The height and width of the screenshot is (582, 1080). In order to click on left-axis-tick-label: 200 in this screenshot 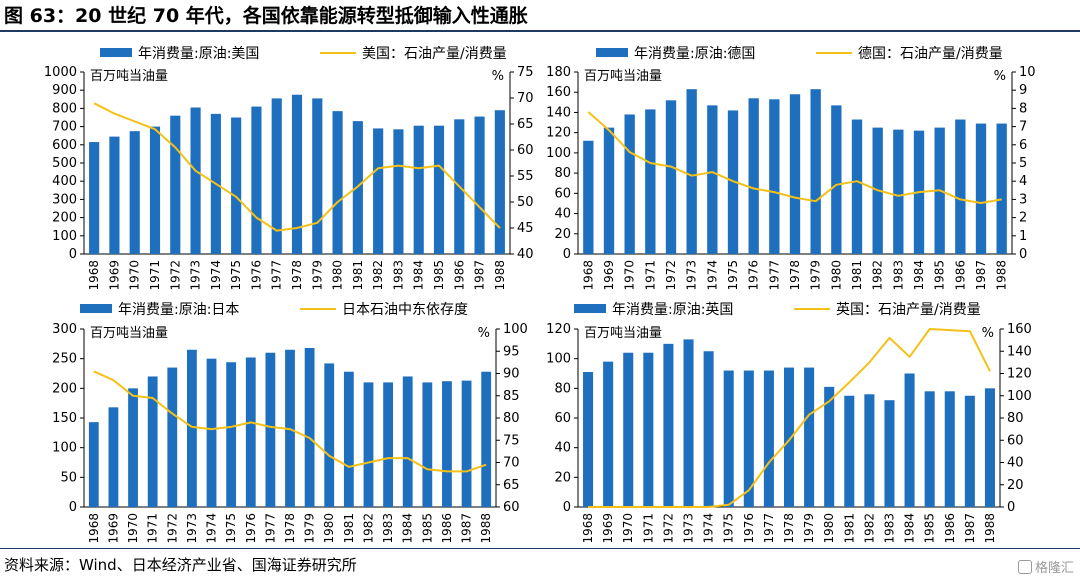, I will do `click(64, 218)`.